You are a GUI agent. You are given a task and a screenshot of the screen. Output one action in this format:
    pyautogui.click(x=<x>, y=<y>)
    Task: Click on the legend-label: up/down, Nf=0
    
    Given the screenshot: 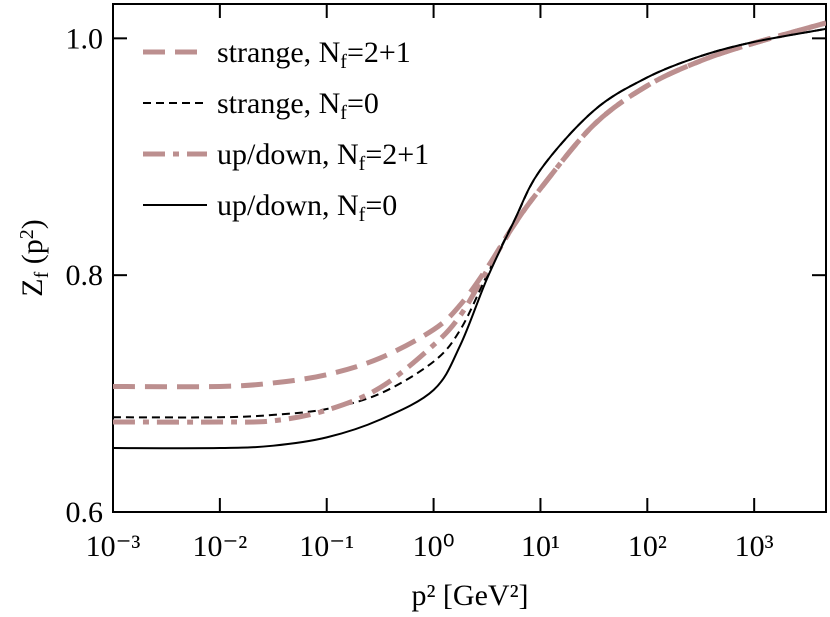 What is the action you would take?
    pyautogui.click(x=307, y=207)
    